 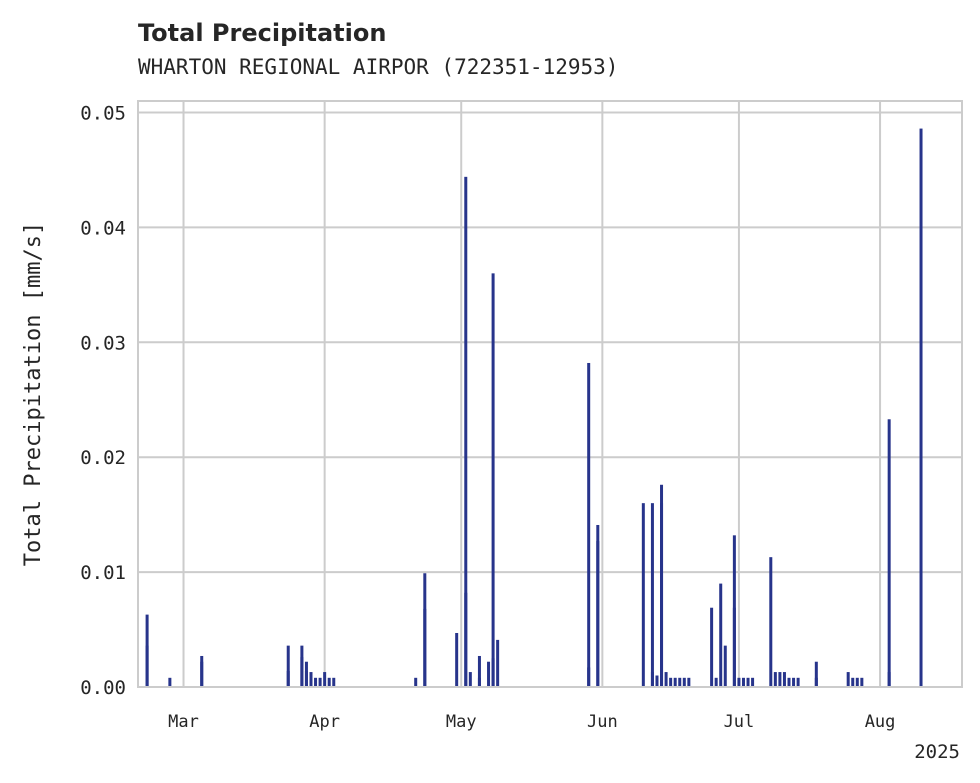 What do you see at coordinates (461, 722) in the screenshot?
I see `x-tick-label: May` at bounding box center [461, 722].